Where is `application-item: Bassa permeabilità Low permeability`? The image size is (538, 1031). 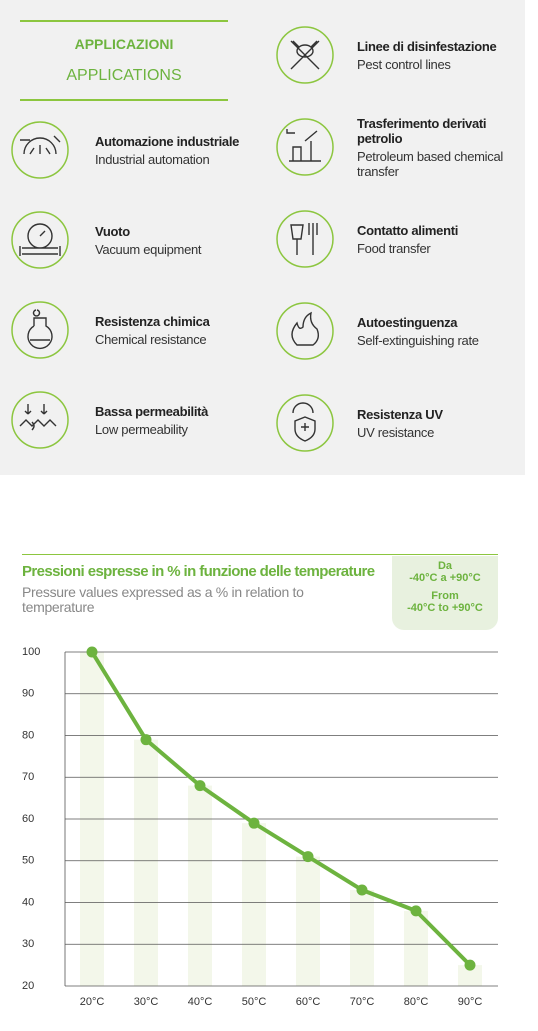 application-item: Bassa permeabilità Low permeability is located at coordinates (170, 420).